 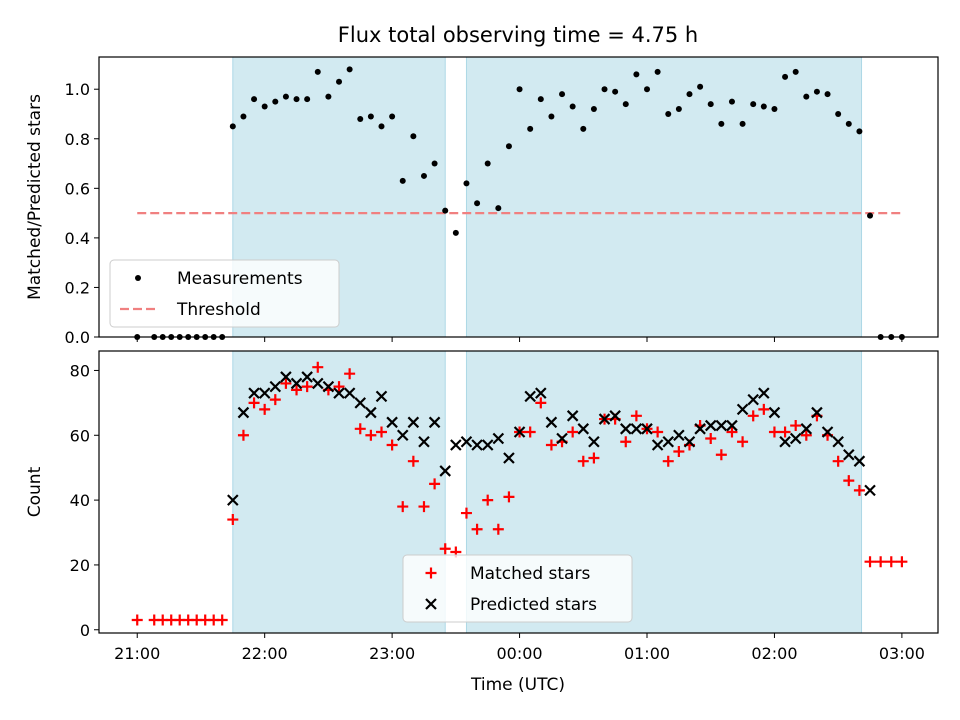 What do you see at coordinates (431, 604) in the screenshot?
I see `legend-marker-predicted` at bounding box center [431, 604].